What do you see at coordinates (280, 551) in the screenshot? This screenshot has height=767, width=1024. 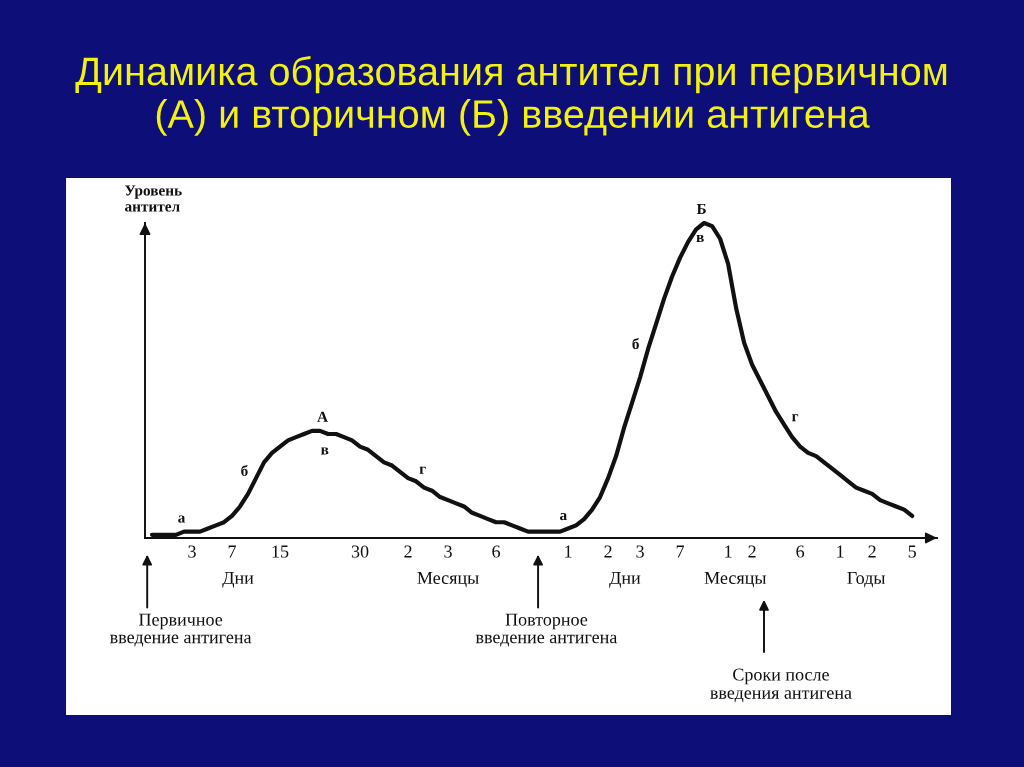 I see `x-tick-label: 15` at bounding box center [280, 551].